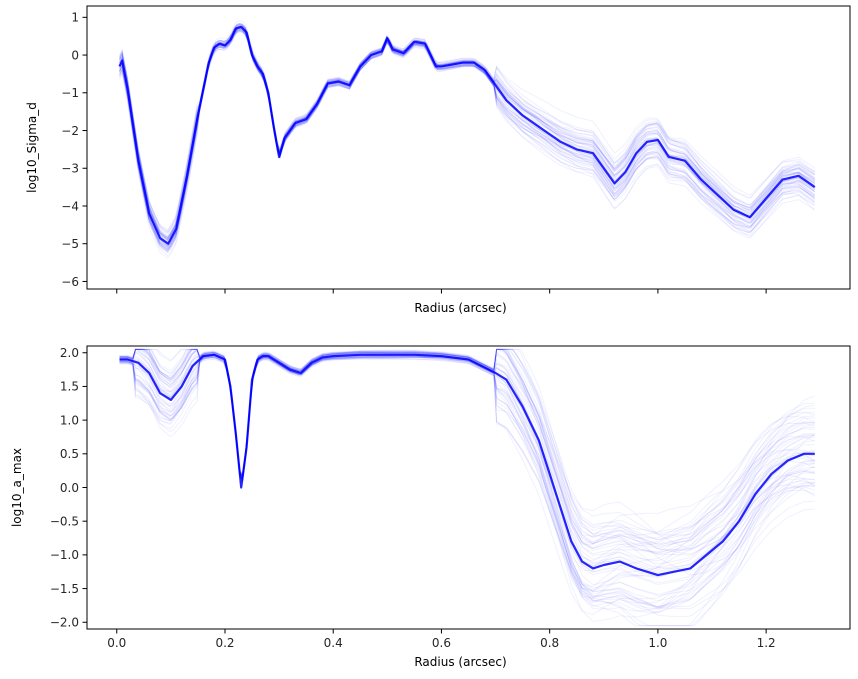 The image size is (858, 679). I want to click on y-tick-label: 0.0, so click(69, 488).